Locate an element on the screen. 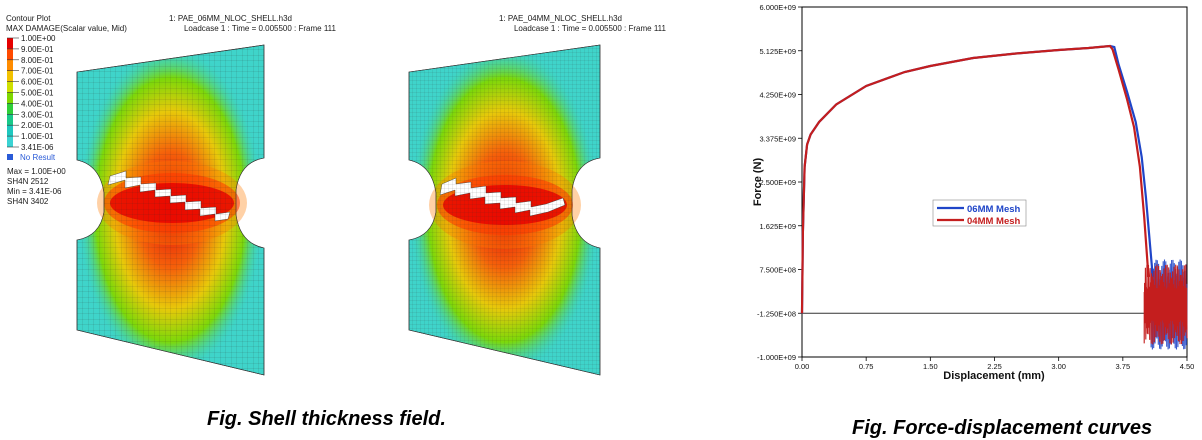 Image resolution: width=1202 pixels, height=440 pixels. x-tick-label: 3.75 is located at coordinates (1123, 366).